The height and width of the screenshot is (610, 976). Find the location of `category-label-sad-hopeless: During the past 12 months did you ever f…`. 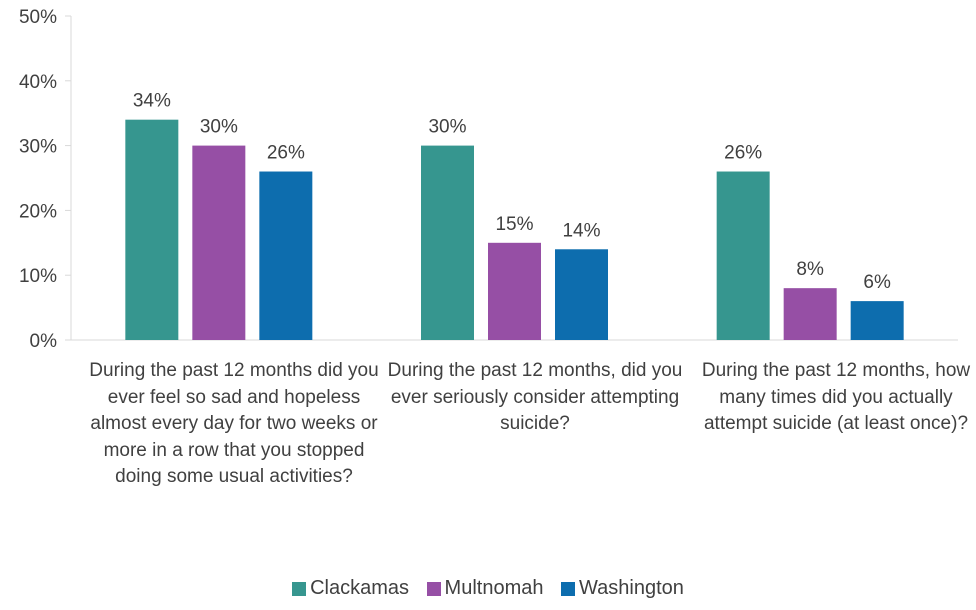

category-label-sad-hopeless: During the past 12 months did you ever f… is located at coordinates (234, 424).